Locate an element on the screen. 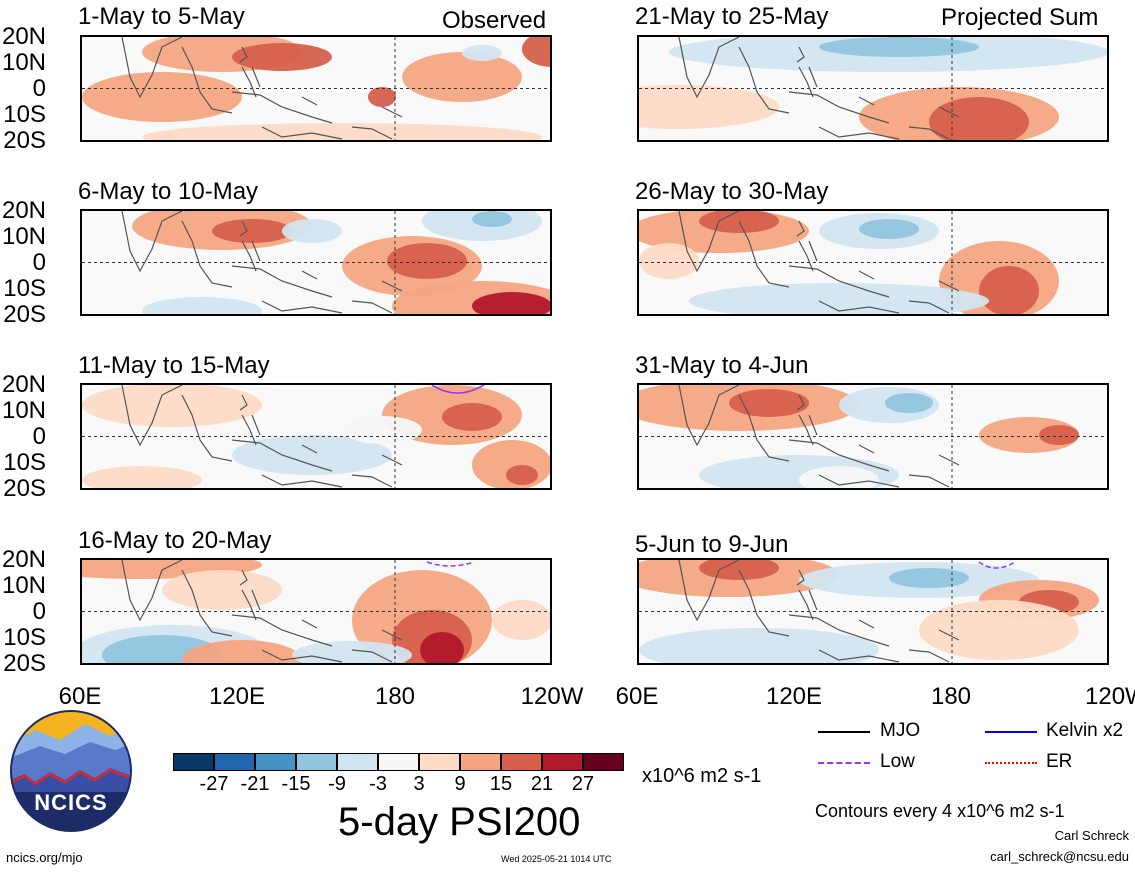  timestamp: Wed 2025-05-21 1014 UTC is located at coordinates (556, 859).